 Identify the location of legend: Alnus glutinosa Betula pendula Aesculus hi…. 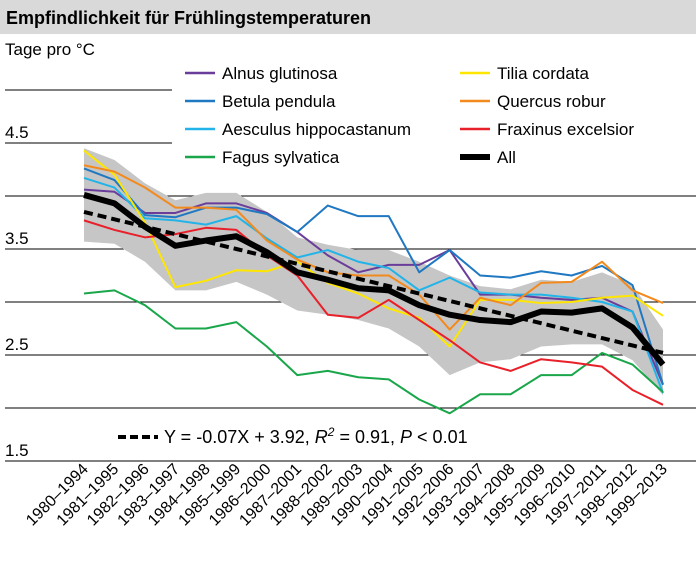
(409, 115).